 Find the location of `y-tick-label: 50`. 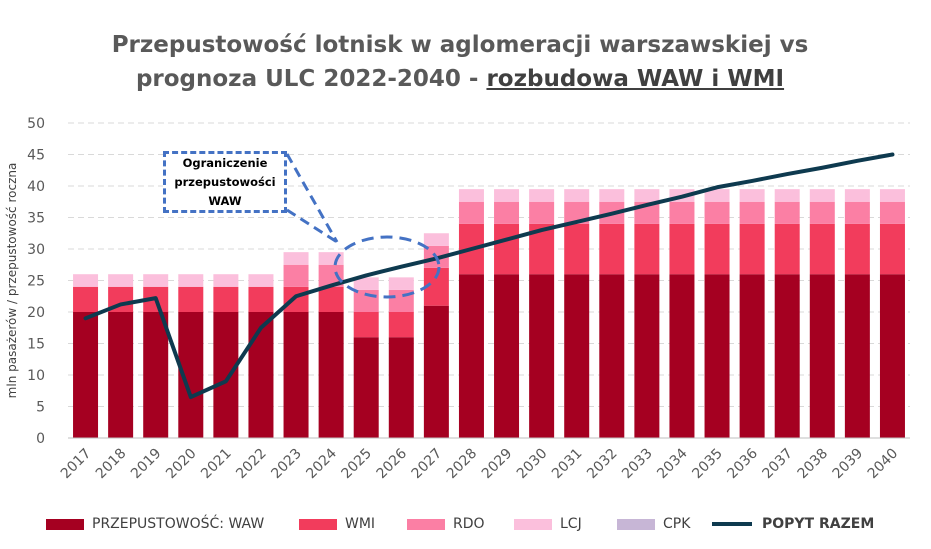

y-tick-label: 50 is located at coordinates (36, 124).